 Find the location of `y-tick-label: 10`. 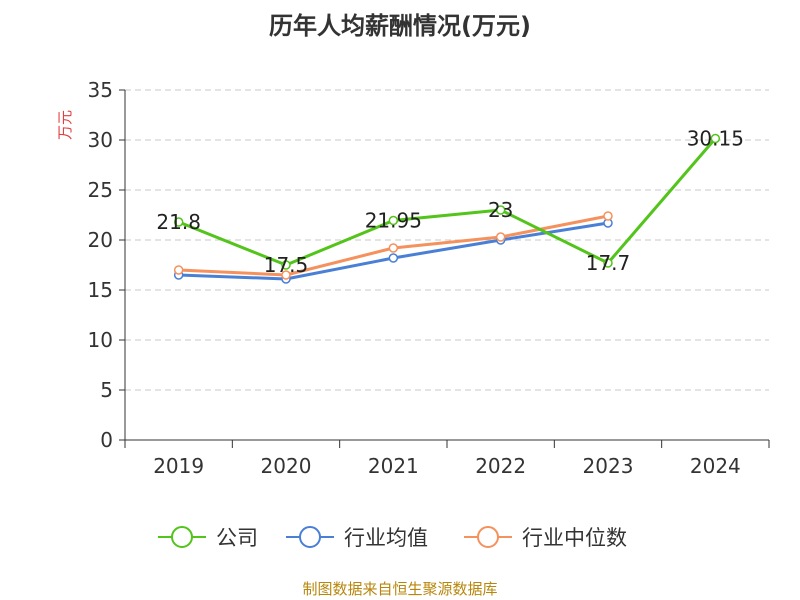

y-tick-label: 10 is located at coordinates (100, 340).